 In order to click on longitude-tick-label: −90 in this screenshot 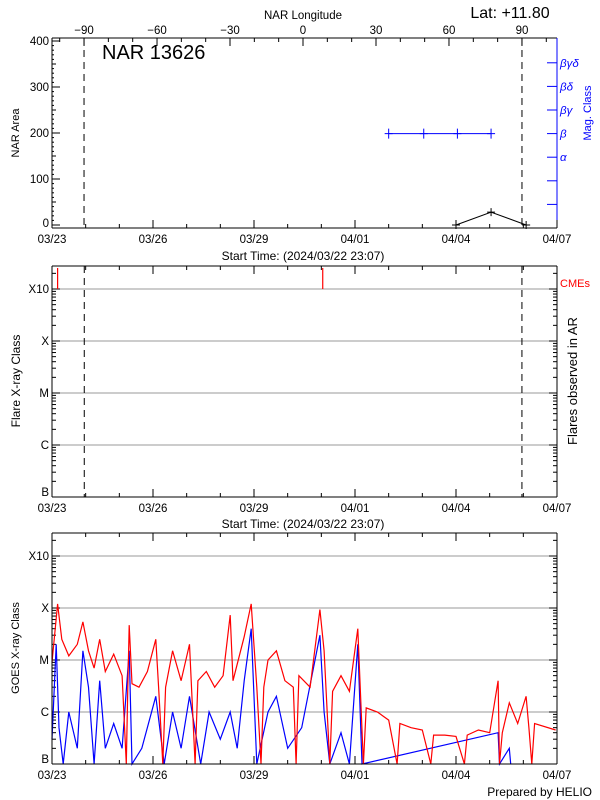, I will do `click(84, 31)`.